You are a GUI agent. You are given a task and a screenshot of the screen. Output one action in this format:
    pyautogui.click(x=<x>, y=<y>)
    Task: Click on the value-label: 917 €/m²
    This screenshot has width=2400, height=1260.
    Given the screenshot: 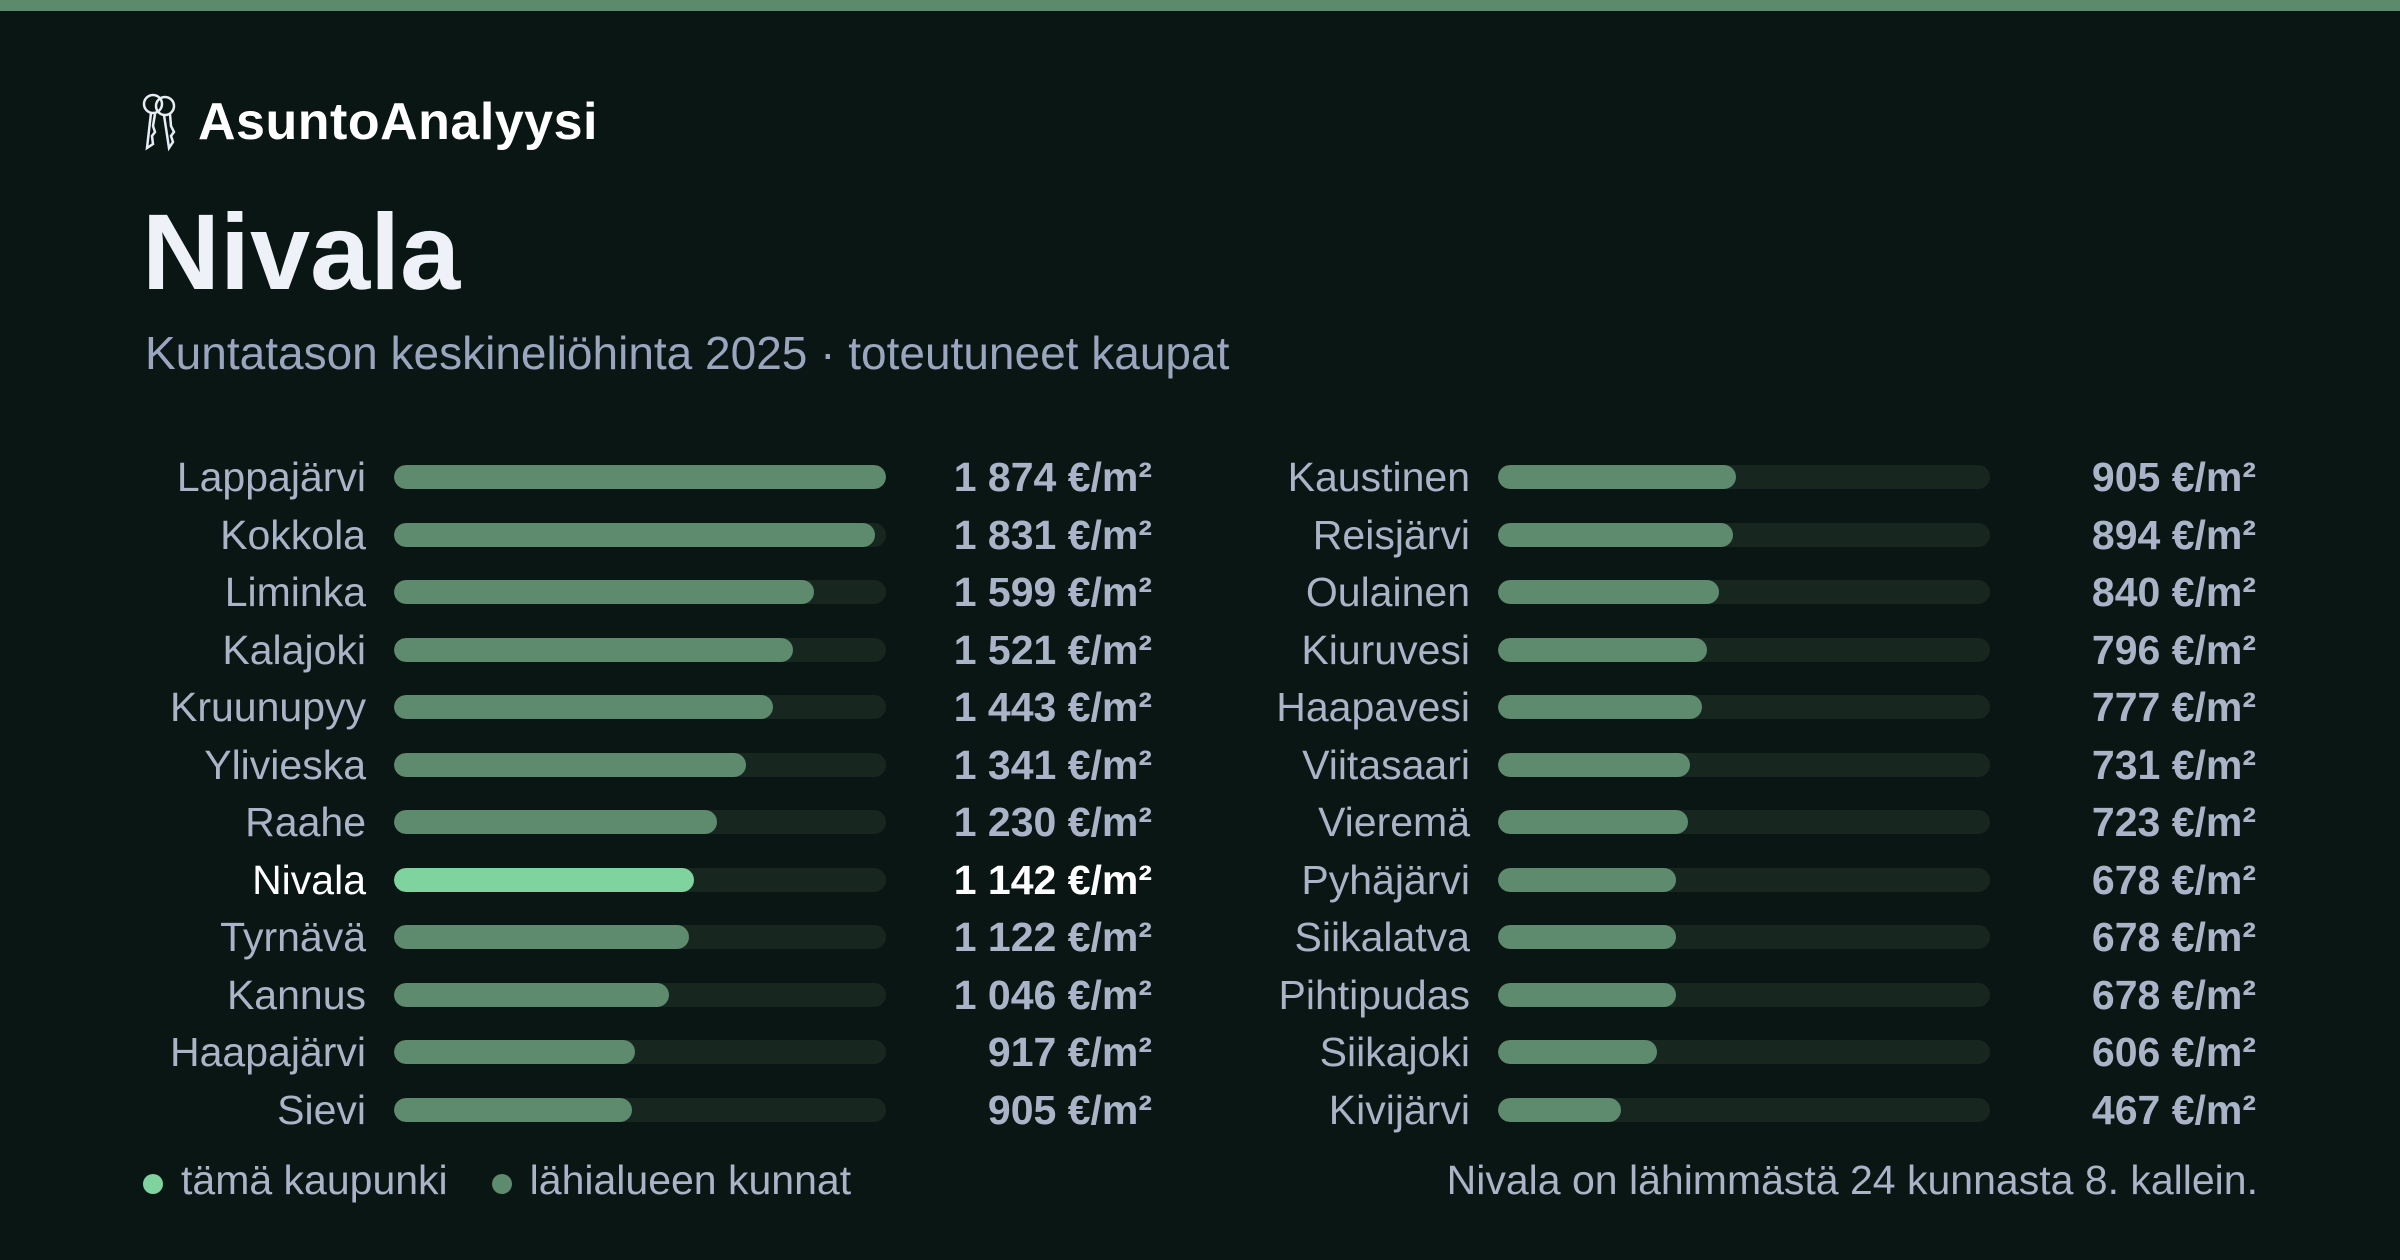 What is the action you would take?
    pyautogui.click(x=1069, y=1052)
    